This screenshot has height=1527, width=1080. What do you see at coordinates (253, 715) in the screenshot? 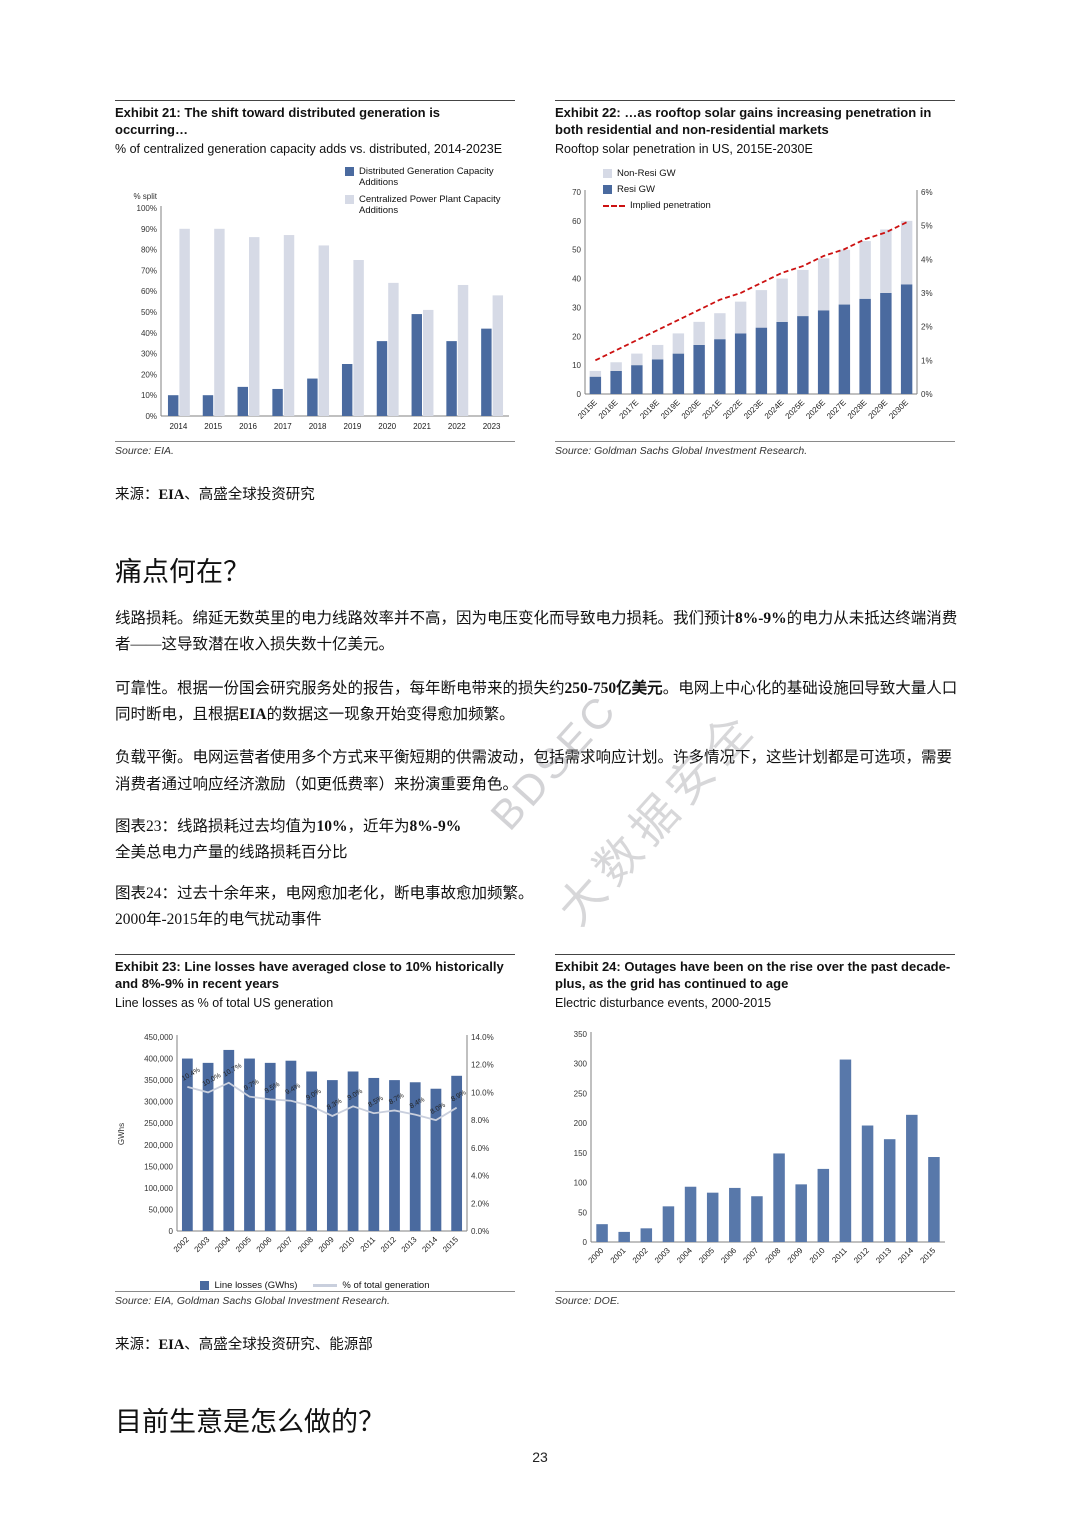
I see `p2-bold-2: EIA` at bounding box center [253, 715].